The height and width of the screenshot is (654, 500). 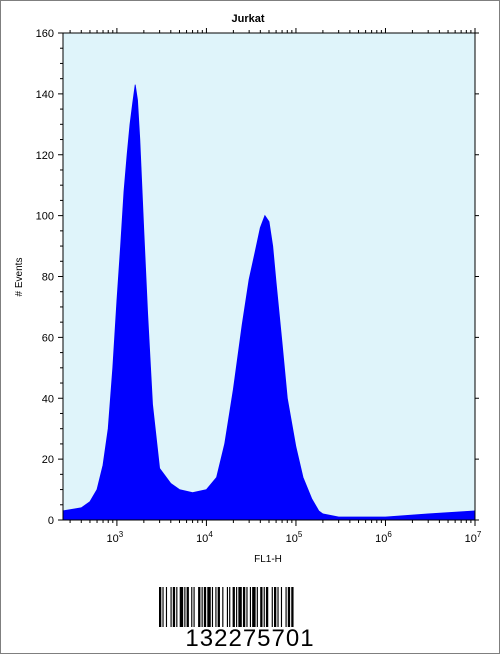 I want to click on barcode-area: 132275701, so click(x=250, y=614).